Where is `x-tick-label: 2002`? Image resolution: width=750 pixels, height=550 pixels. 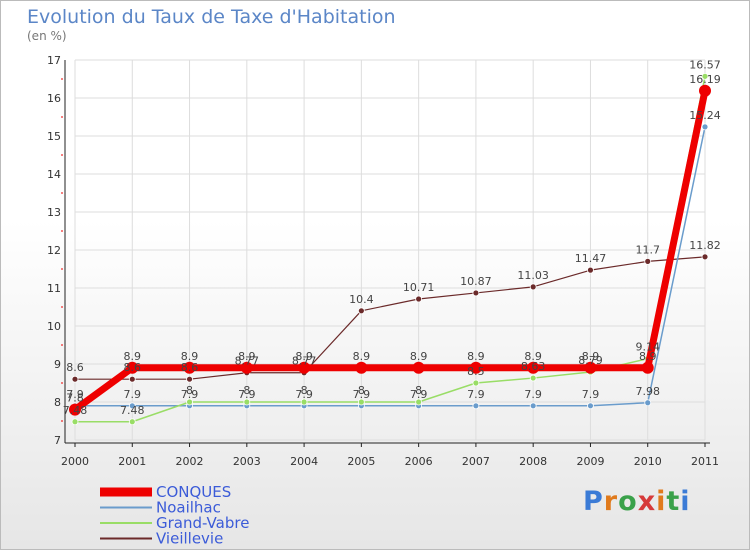
x-tick-label: 2002 is located at coordinates (190, 461).